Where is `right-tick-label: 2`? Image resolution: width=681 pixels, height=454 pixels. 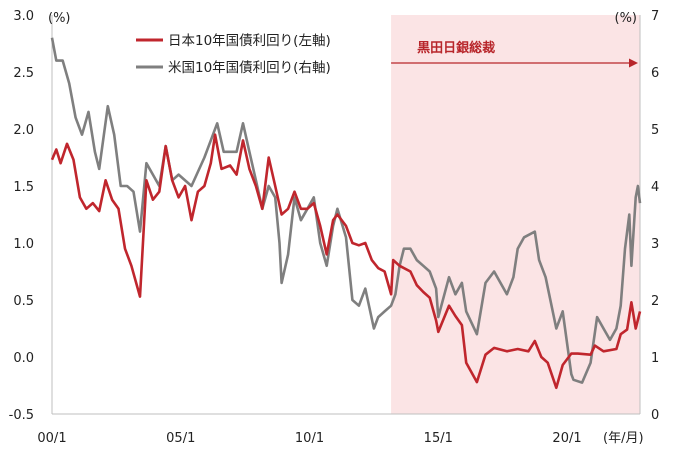 right-tick-label: 2 is located at coordinates (655, 301).